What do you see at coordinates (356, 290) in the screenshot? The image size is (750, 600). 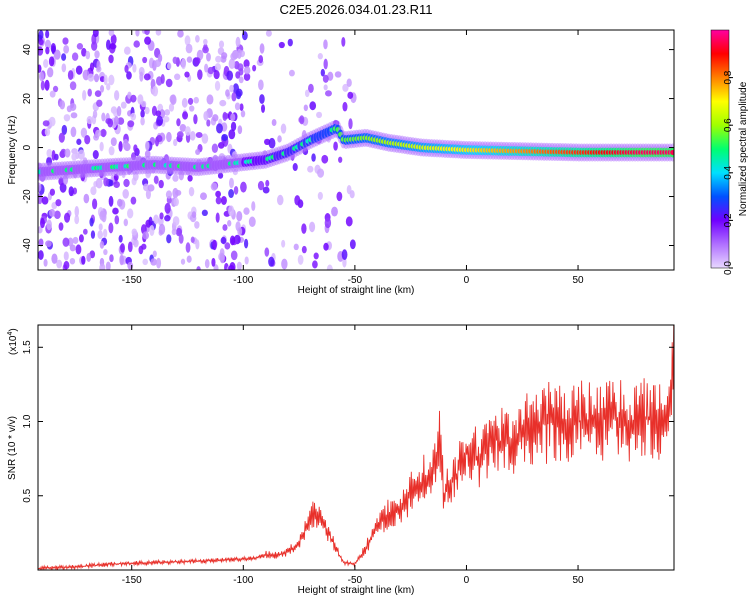 I see `spectrogram-xlabel: Height of straight line (km)` at bounding box center [356, 290].